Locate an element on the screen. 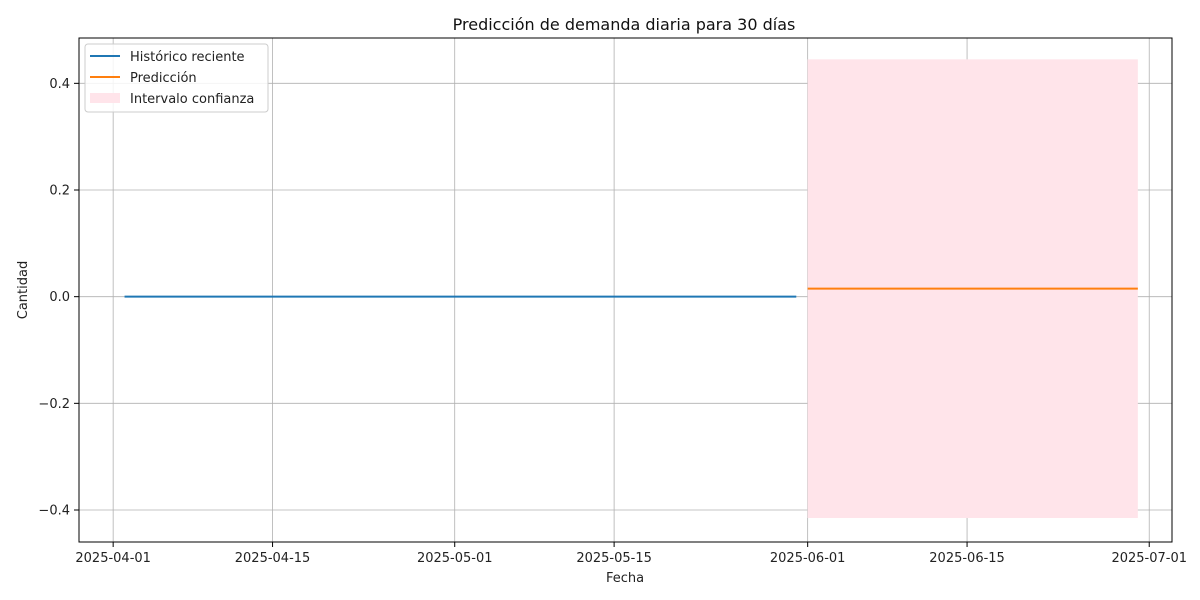  y-axis-ticks: −0.4 −0.2 0.0 0.2 0.4 is located at coordinates (58, 298).